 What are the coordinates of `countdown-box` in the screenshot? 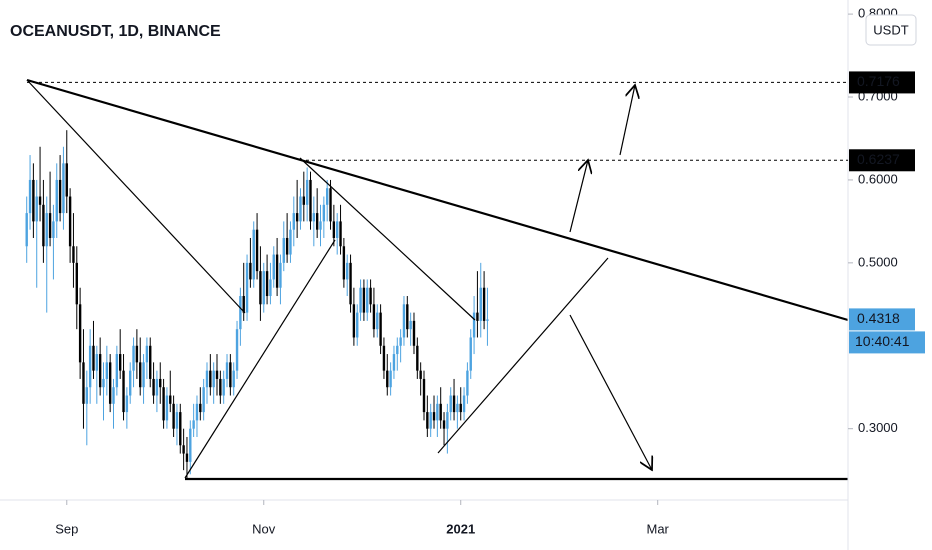 It's located at (887, 342).